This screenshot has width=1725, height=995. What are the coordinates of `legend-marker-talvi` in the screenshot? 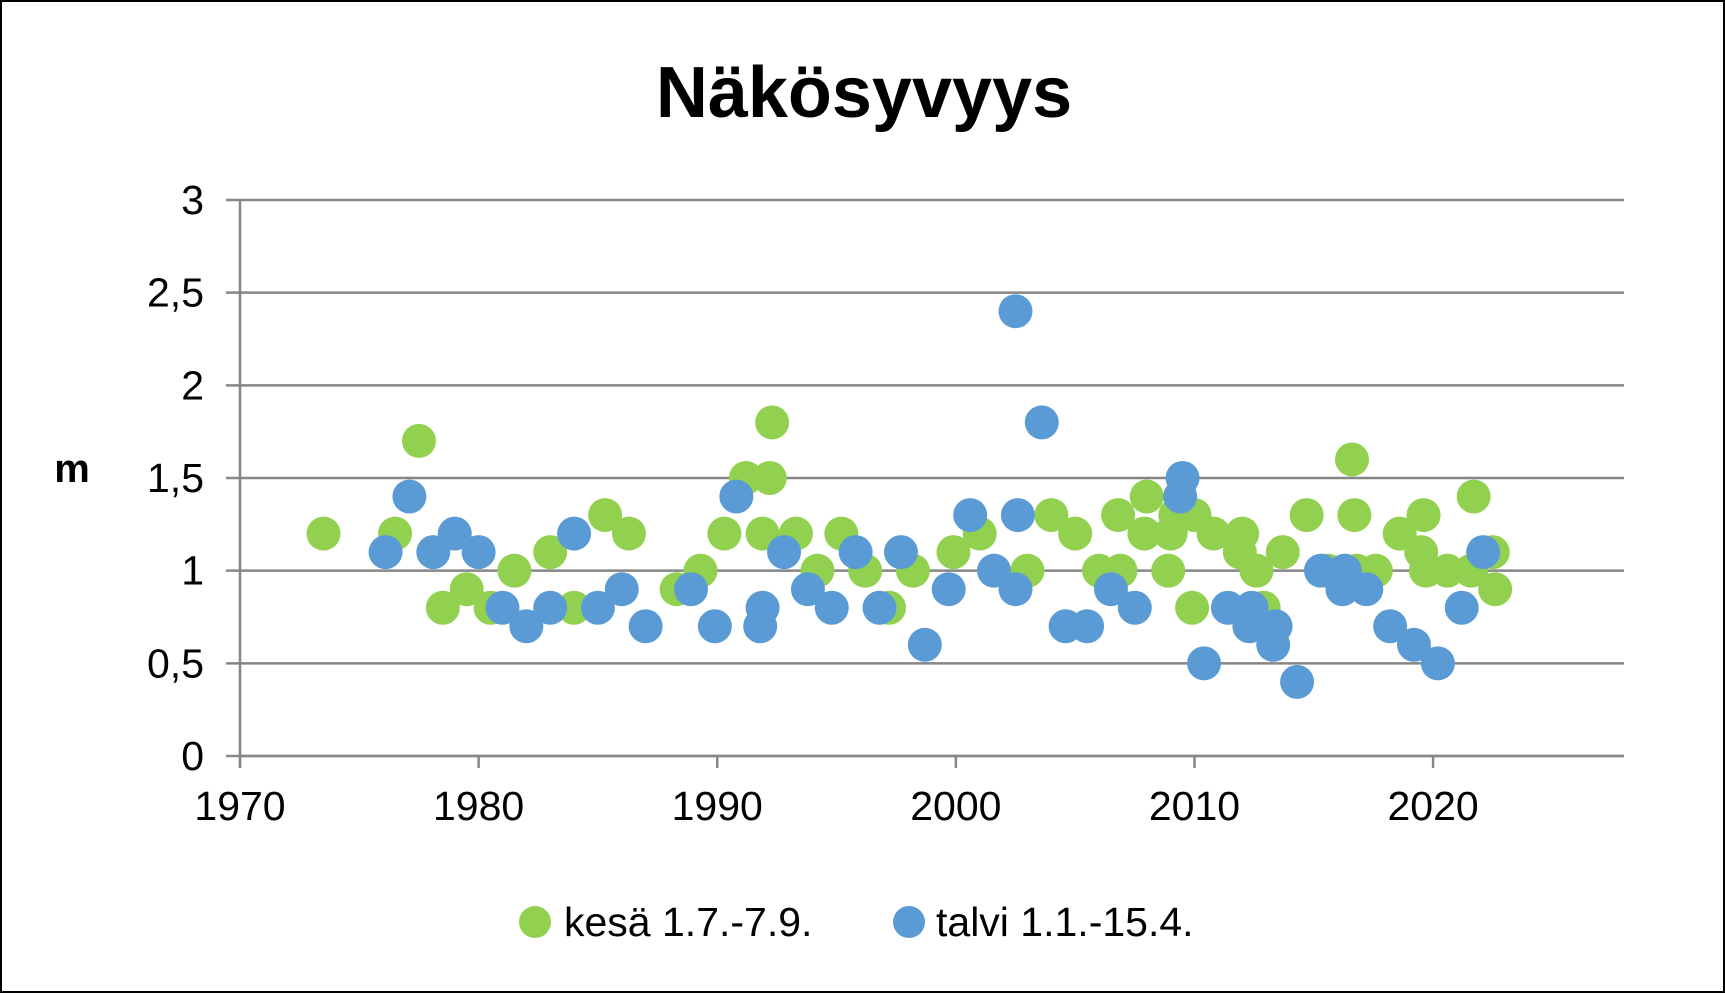 It's located at (909, 922).